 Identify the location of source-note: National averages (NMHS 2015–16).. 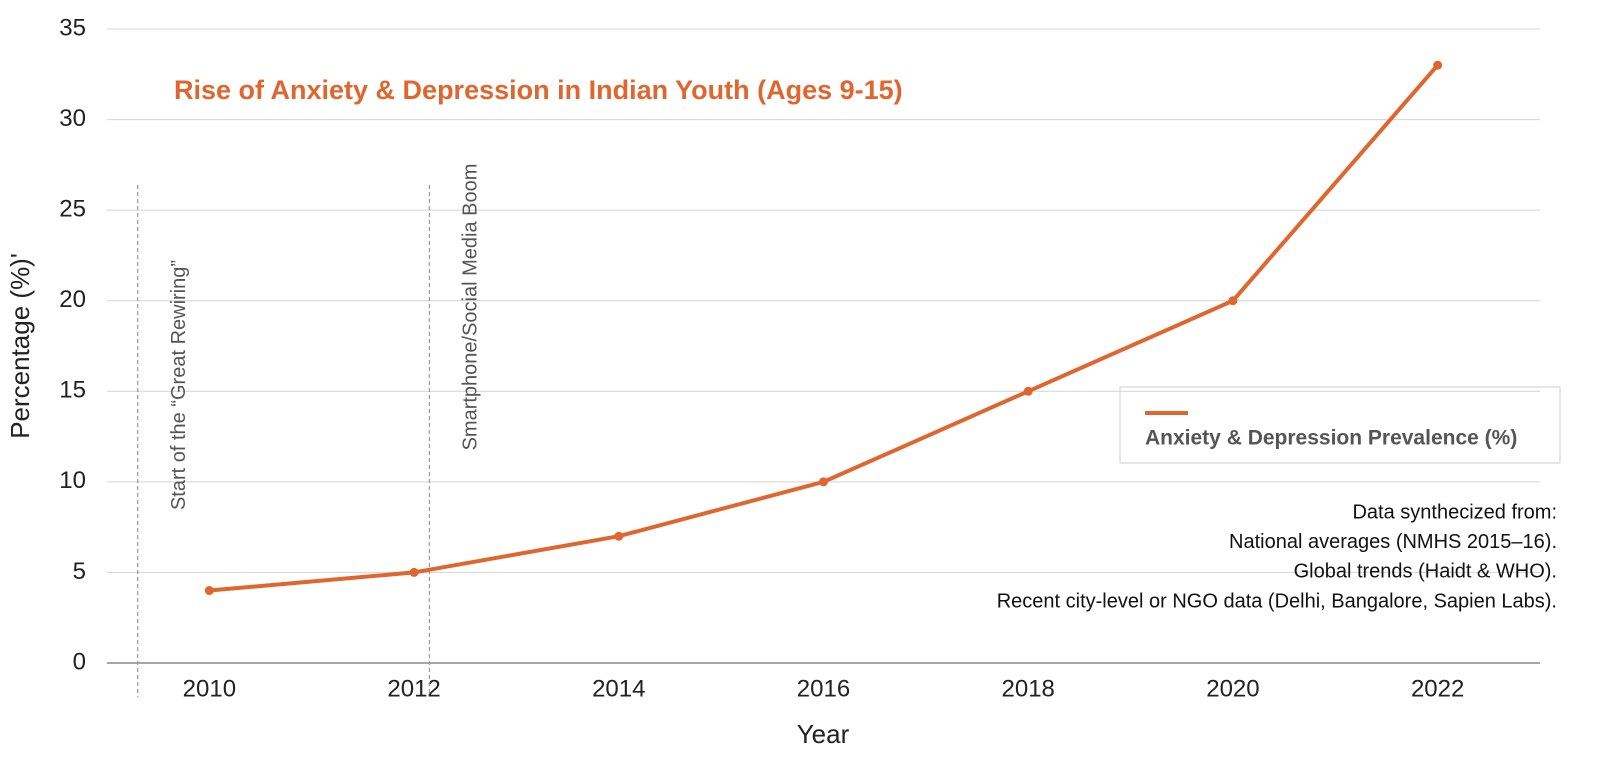
(1393, 542).